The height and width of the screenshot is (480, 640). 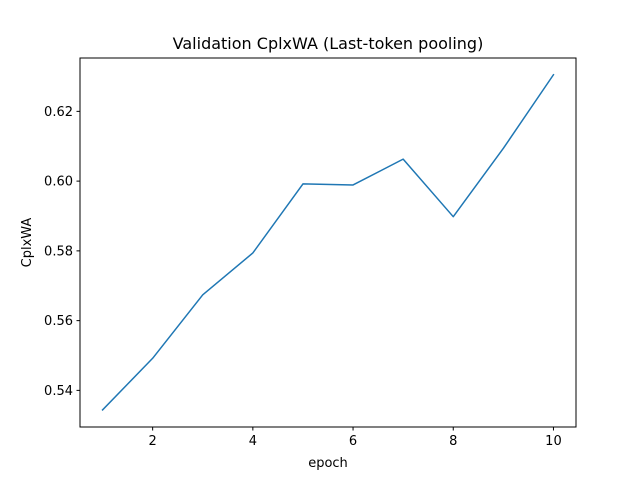 What do you see at coordinates (58, 182) in the screenshot?
I see `y-tick-label: 0.60` at bounding box center [58, 182].